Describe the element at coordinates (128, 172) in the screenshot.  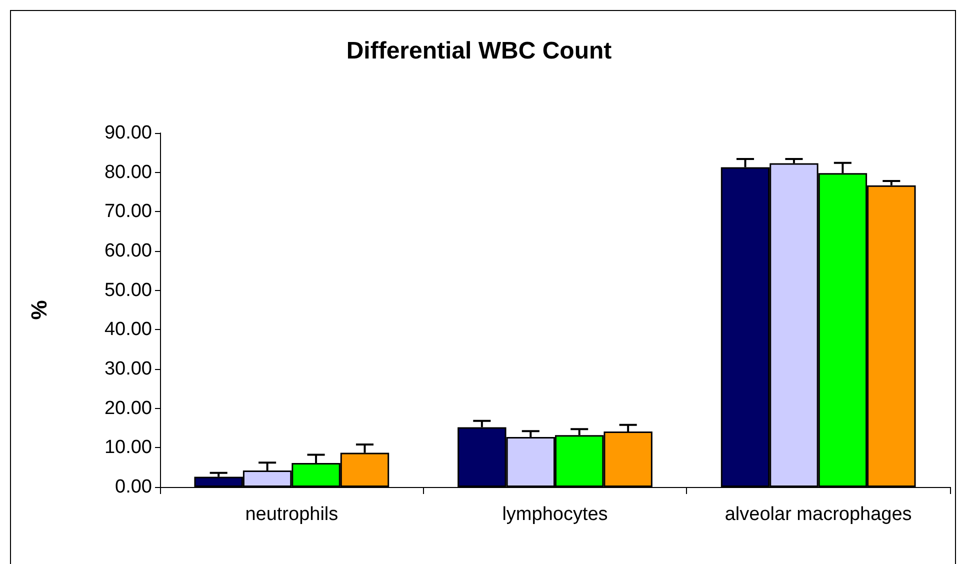
I see `y-tick-label: 80.00` at that location.